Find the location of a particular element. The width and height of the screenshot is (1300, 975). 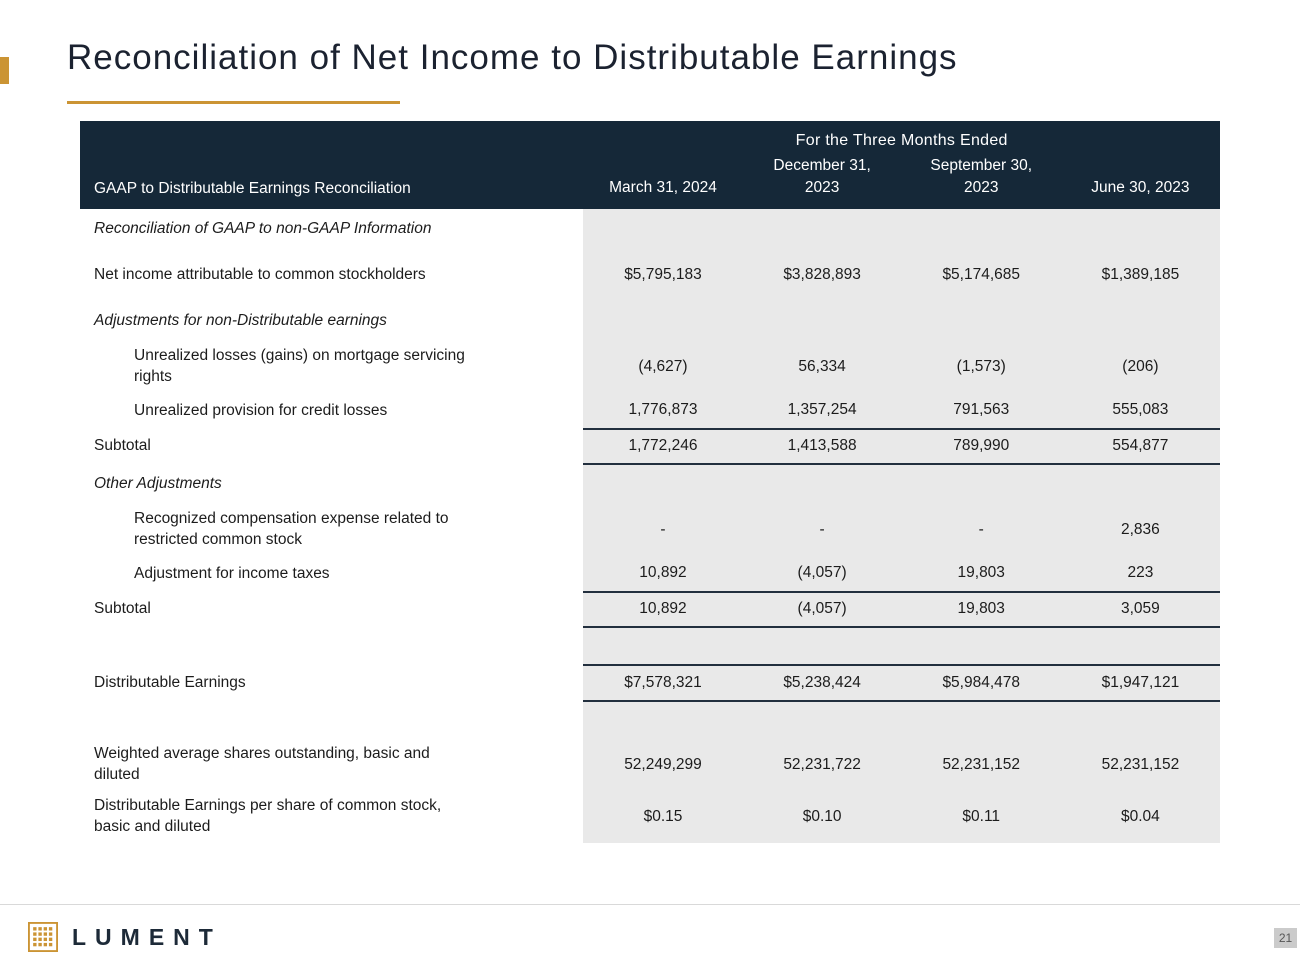

row-value: $0.10 is located at coordinates (822, 817).